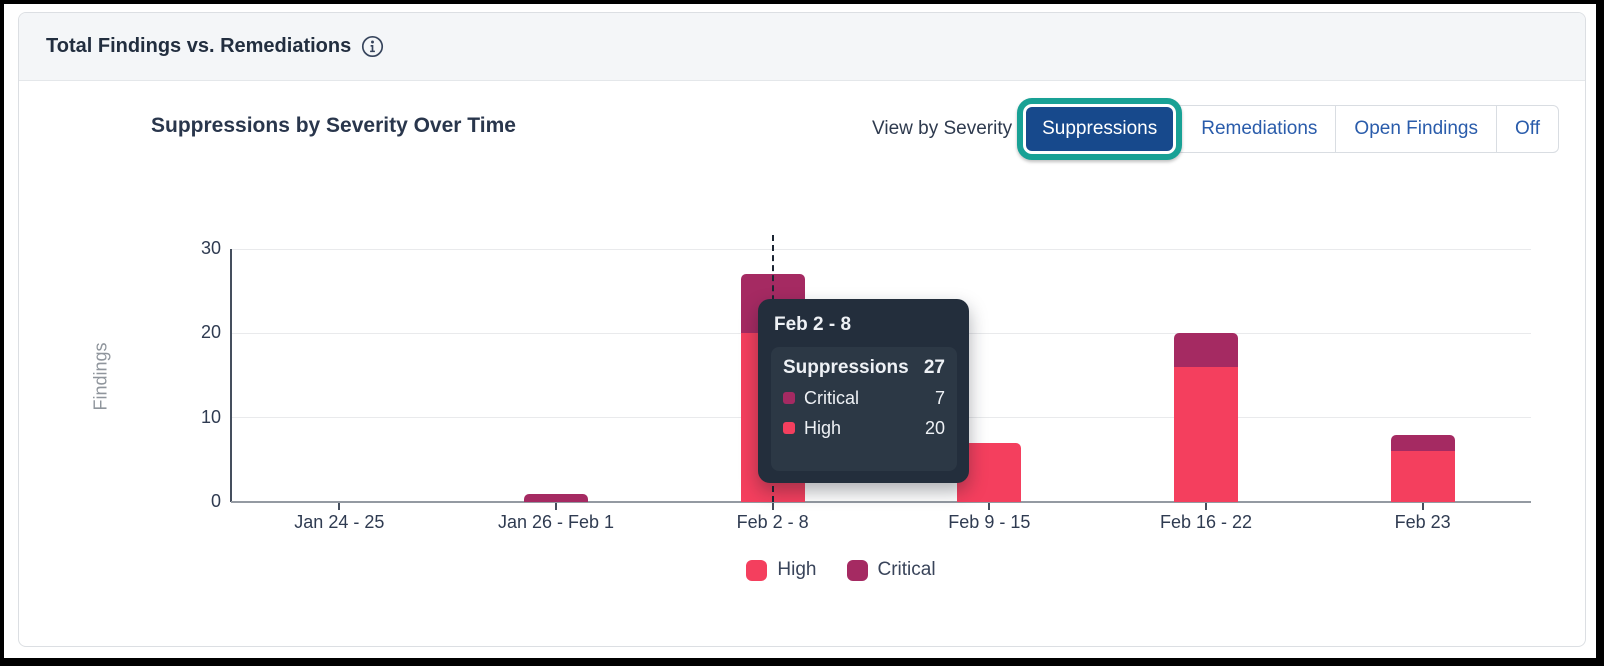 The width and height of the screenshot is (1604, 666). What do you see at coordinates (942, 128) in the screenshot?
I see `view-by-severity-label: View by Severity` at bounding box center [942, 128].